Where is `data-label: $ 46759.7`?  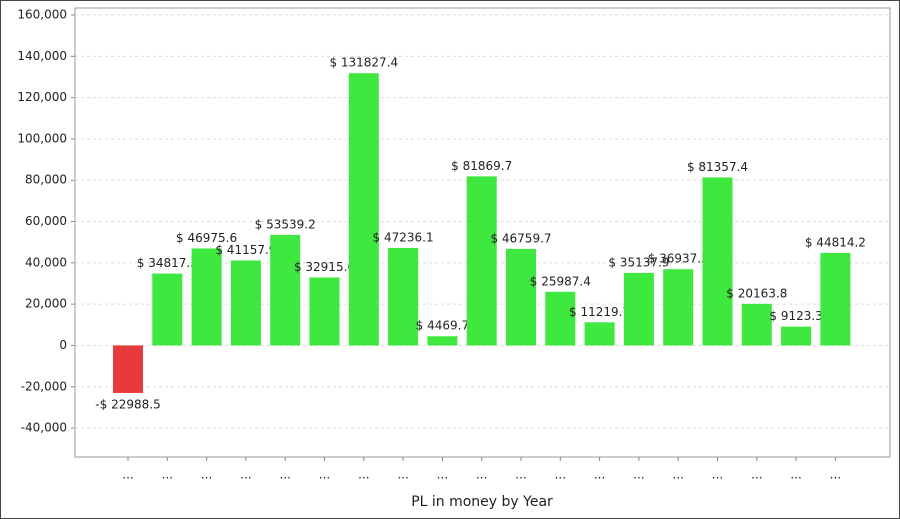 data-label: $ 46759.7 is located at coordinates (520, 238).